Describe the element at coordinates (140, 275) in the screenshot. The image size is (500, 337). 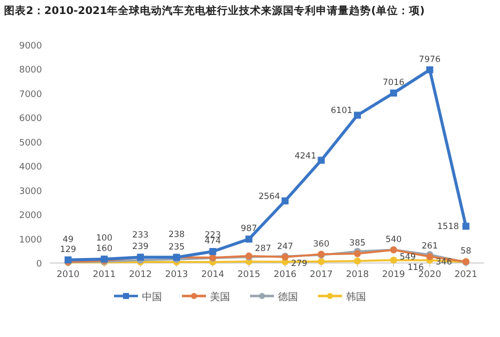
I see `x-tick-label: 2012` at that location.